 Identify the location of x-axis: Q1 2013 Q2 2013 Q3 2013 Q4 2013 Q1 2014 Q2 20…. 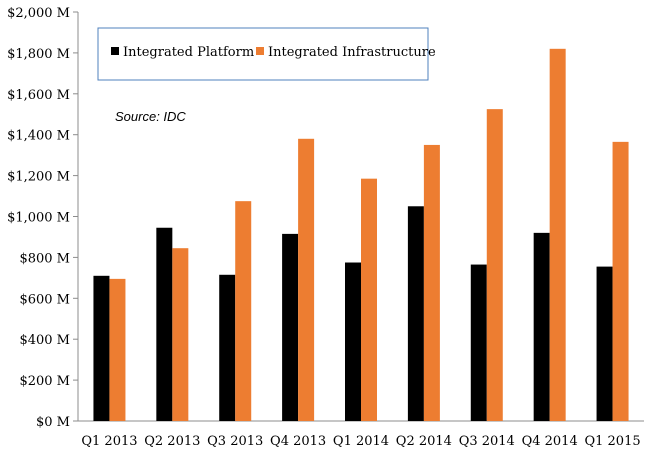
(361, 434).